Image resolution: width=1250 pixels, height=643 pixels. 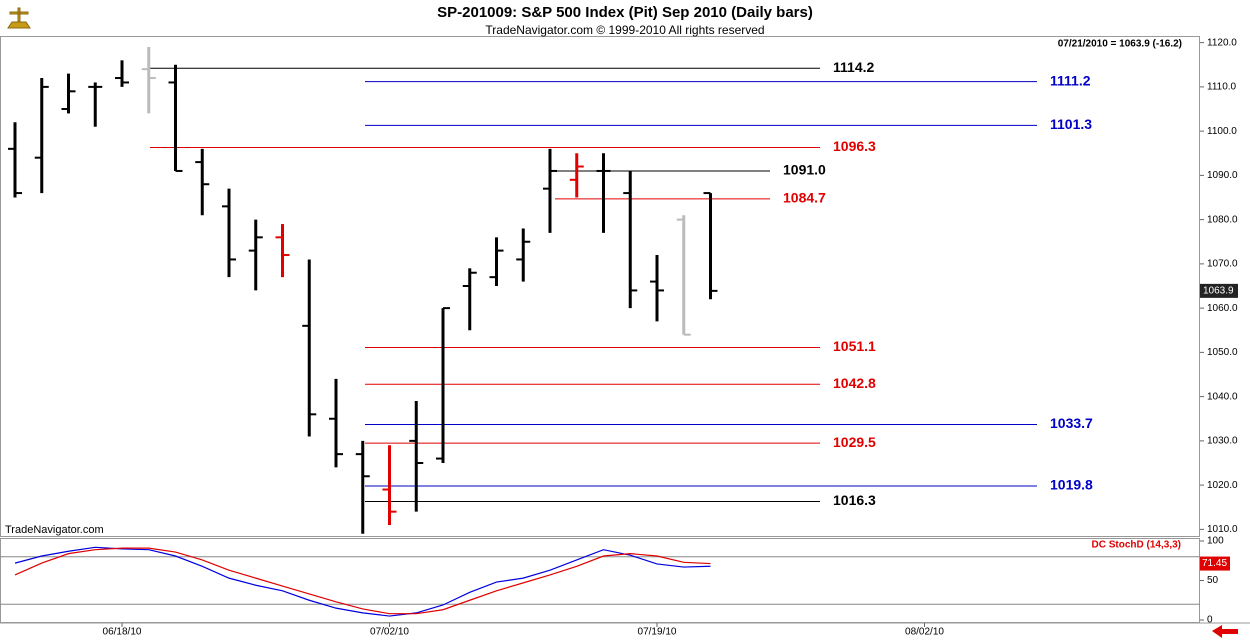 I want to click on stoch-value-label: 71.45, so click(x=1214, y=563).